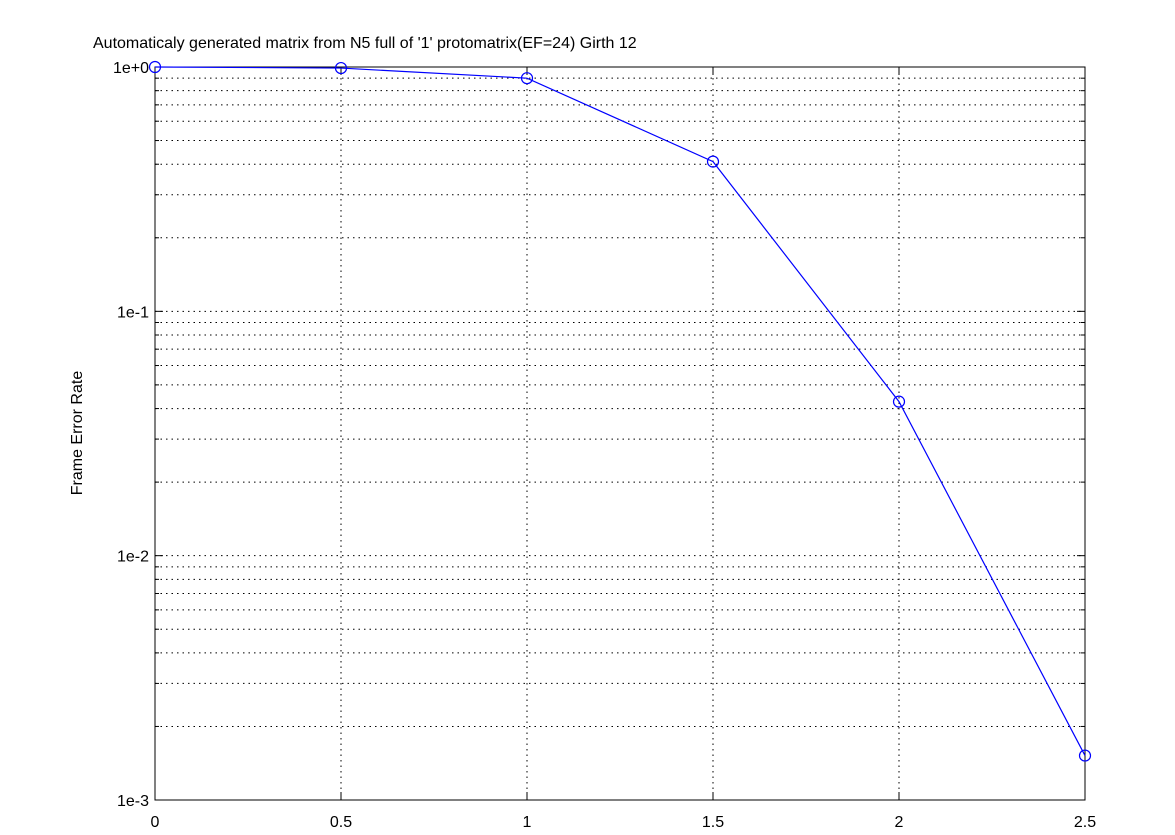  I want to click on y-tick-label: 1e-2, so click(133, 557).